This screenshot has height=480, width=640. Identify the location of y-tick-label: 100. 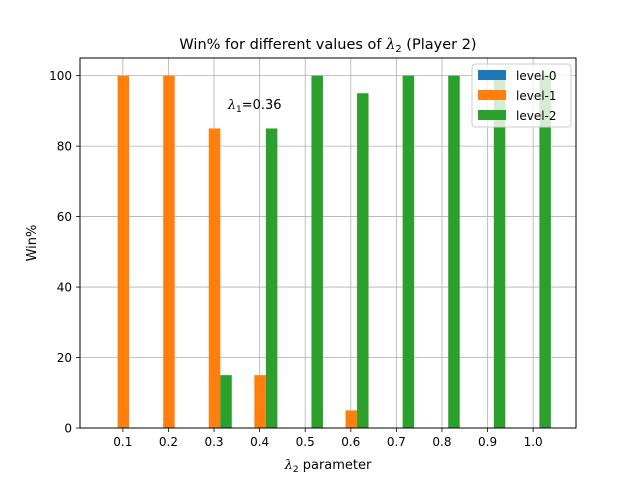
(60, 76).